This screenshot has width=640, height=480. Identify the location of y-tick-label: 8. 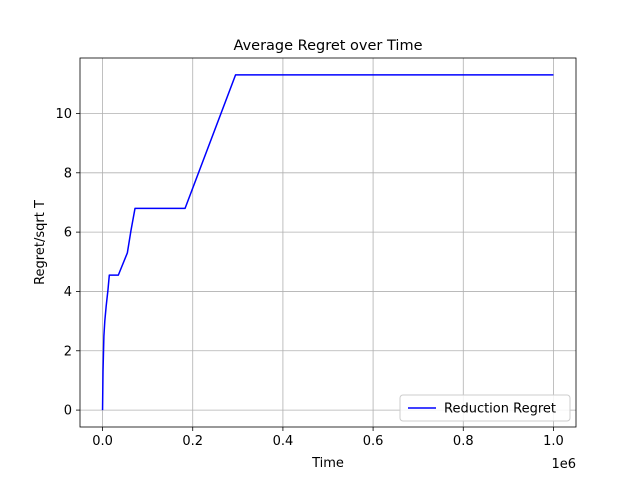
(68, 173).